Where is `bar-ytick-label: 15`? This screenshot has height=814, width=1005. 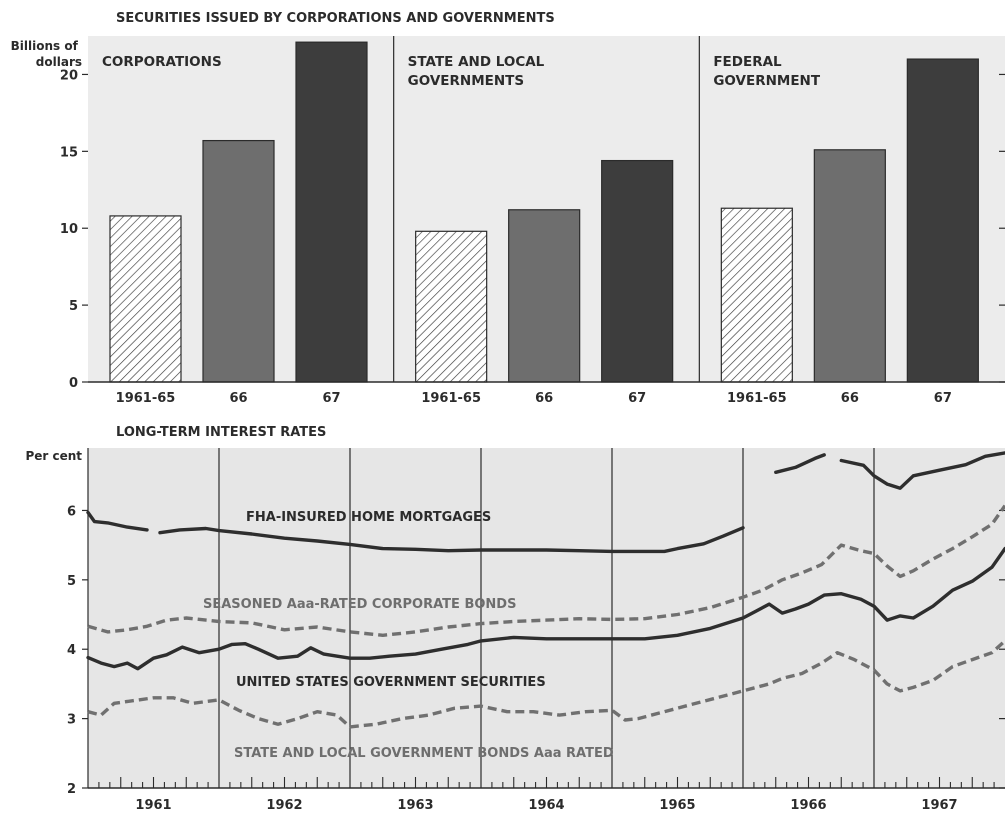
bar-ytick-label: 15 is located at coordinates (69, 152).